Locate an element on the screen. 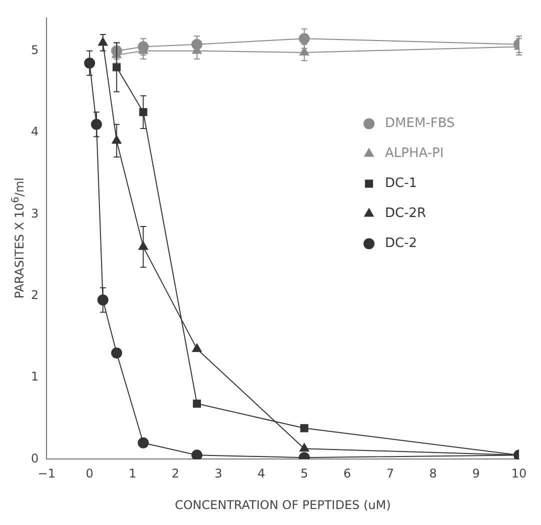 The height and width of the screenshot is (525, 541). y-tick-label: 1 is located at coordinates (34, 377).